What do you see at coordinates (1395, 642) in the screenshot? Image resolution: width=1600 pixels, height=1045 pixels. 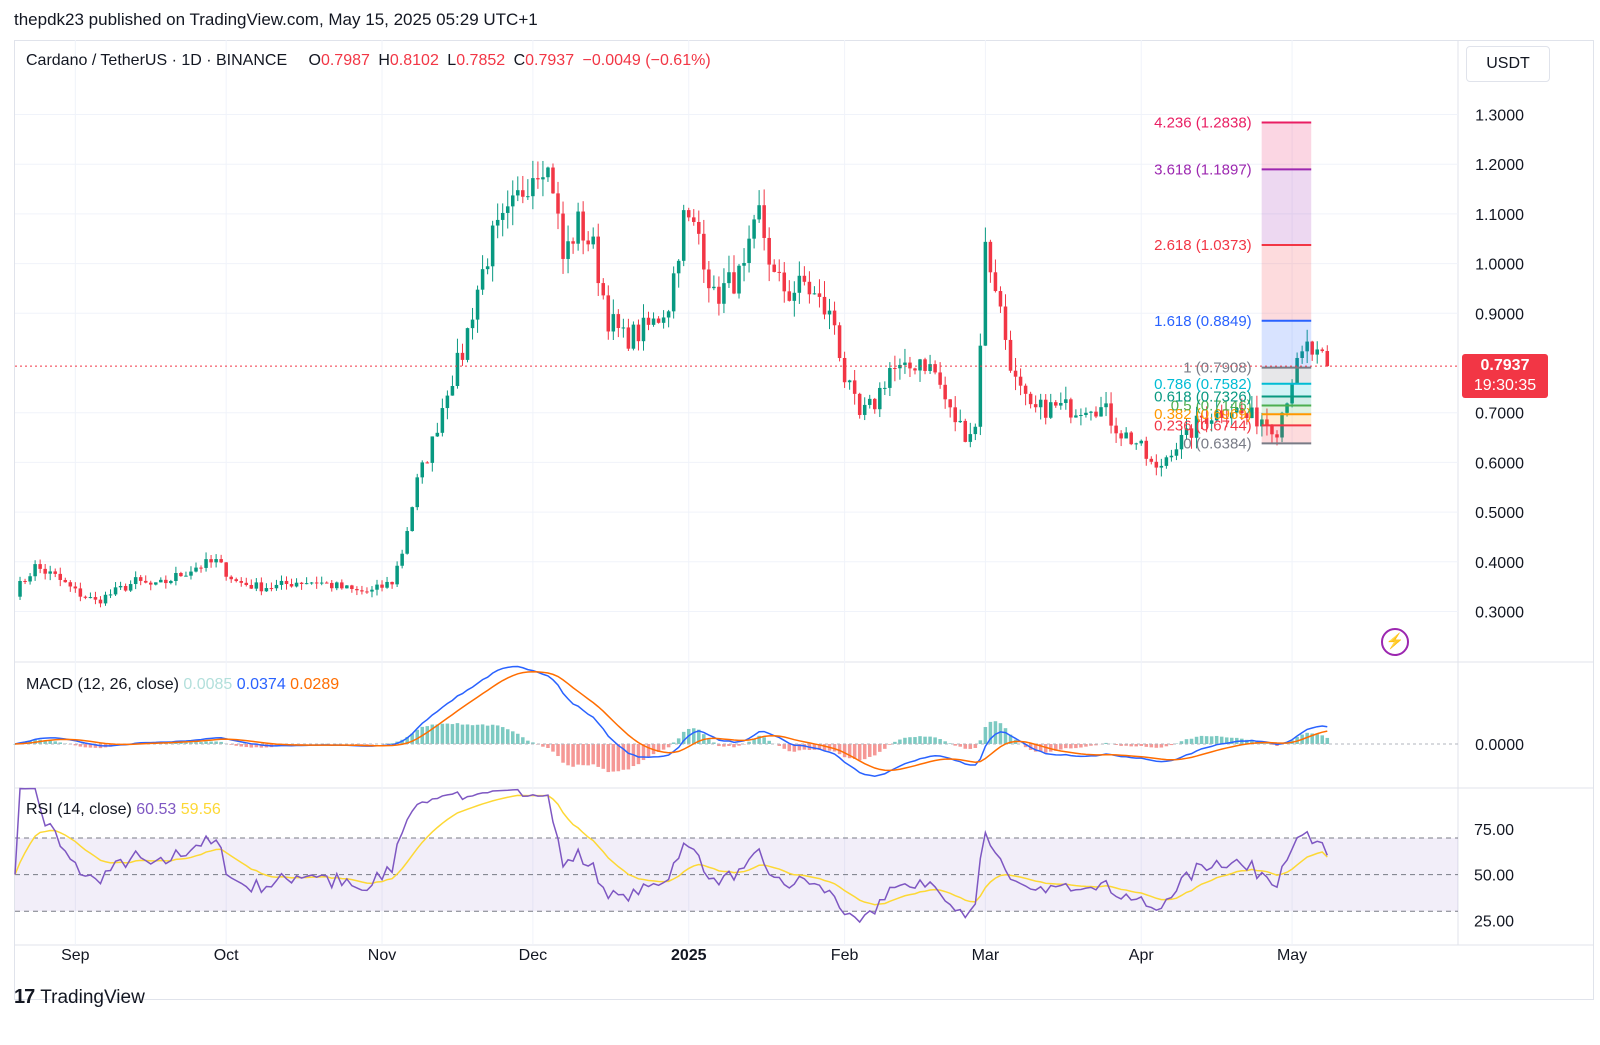 I see `lightning-icon: ⚡` at bounding box center [1395, 642].